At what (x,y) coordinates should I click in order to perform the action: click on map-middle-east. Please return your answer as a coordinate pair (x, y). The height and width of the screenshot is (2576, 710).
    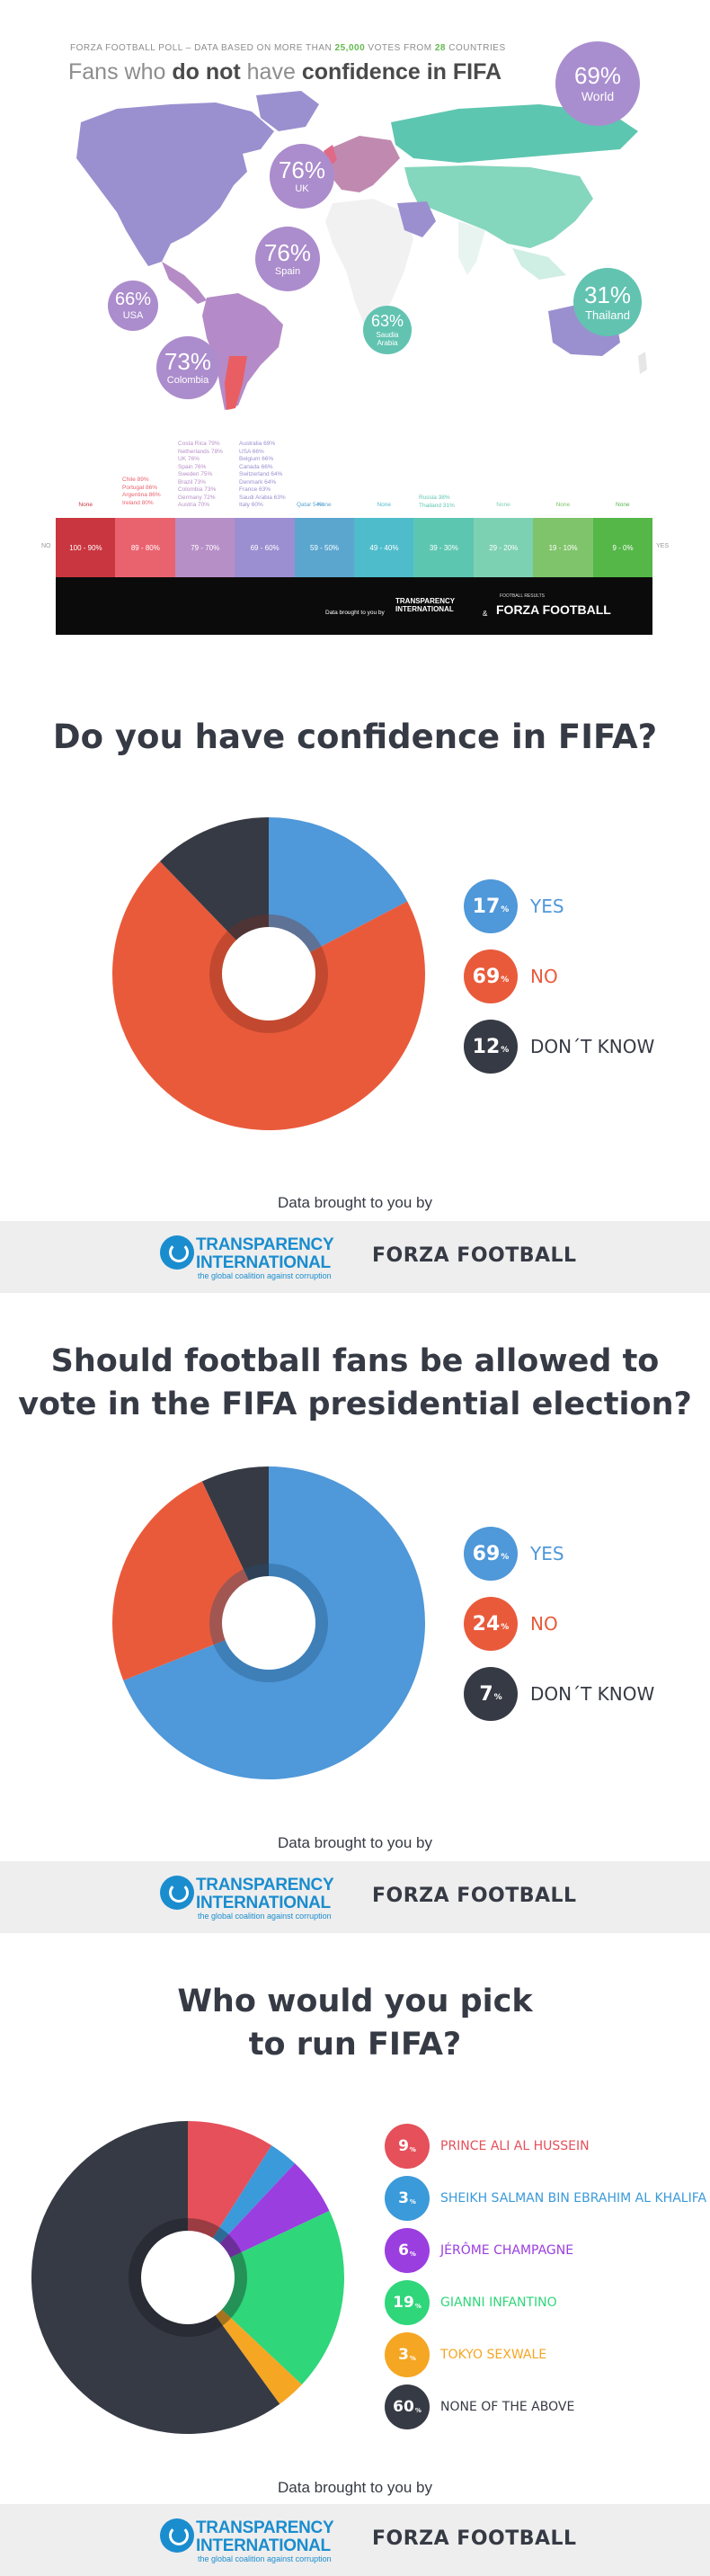
    Looking at the image, I should click on (416, 219).